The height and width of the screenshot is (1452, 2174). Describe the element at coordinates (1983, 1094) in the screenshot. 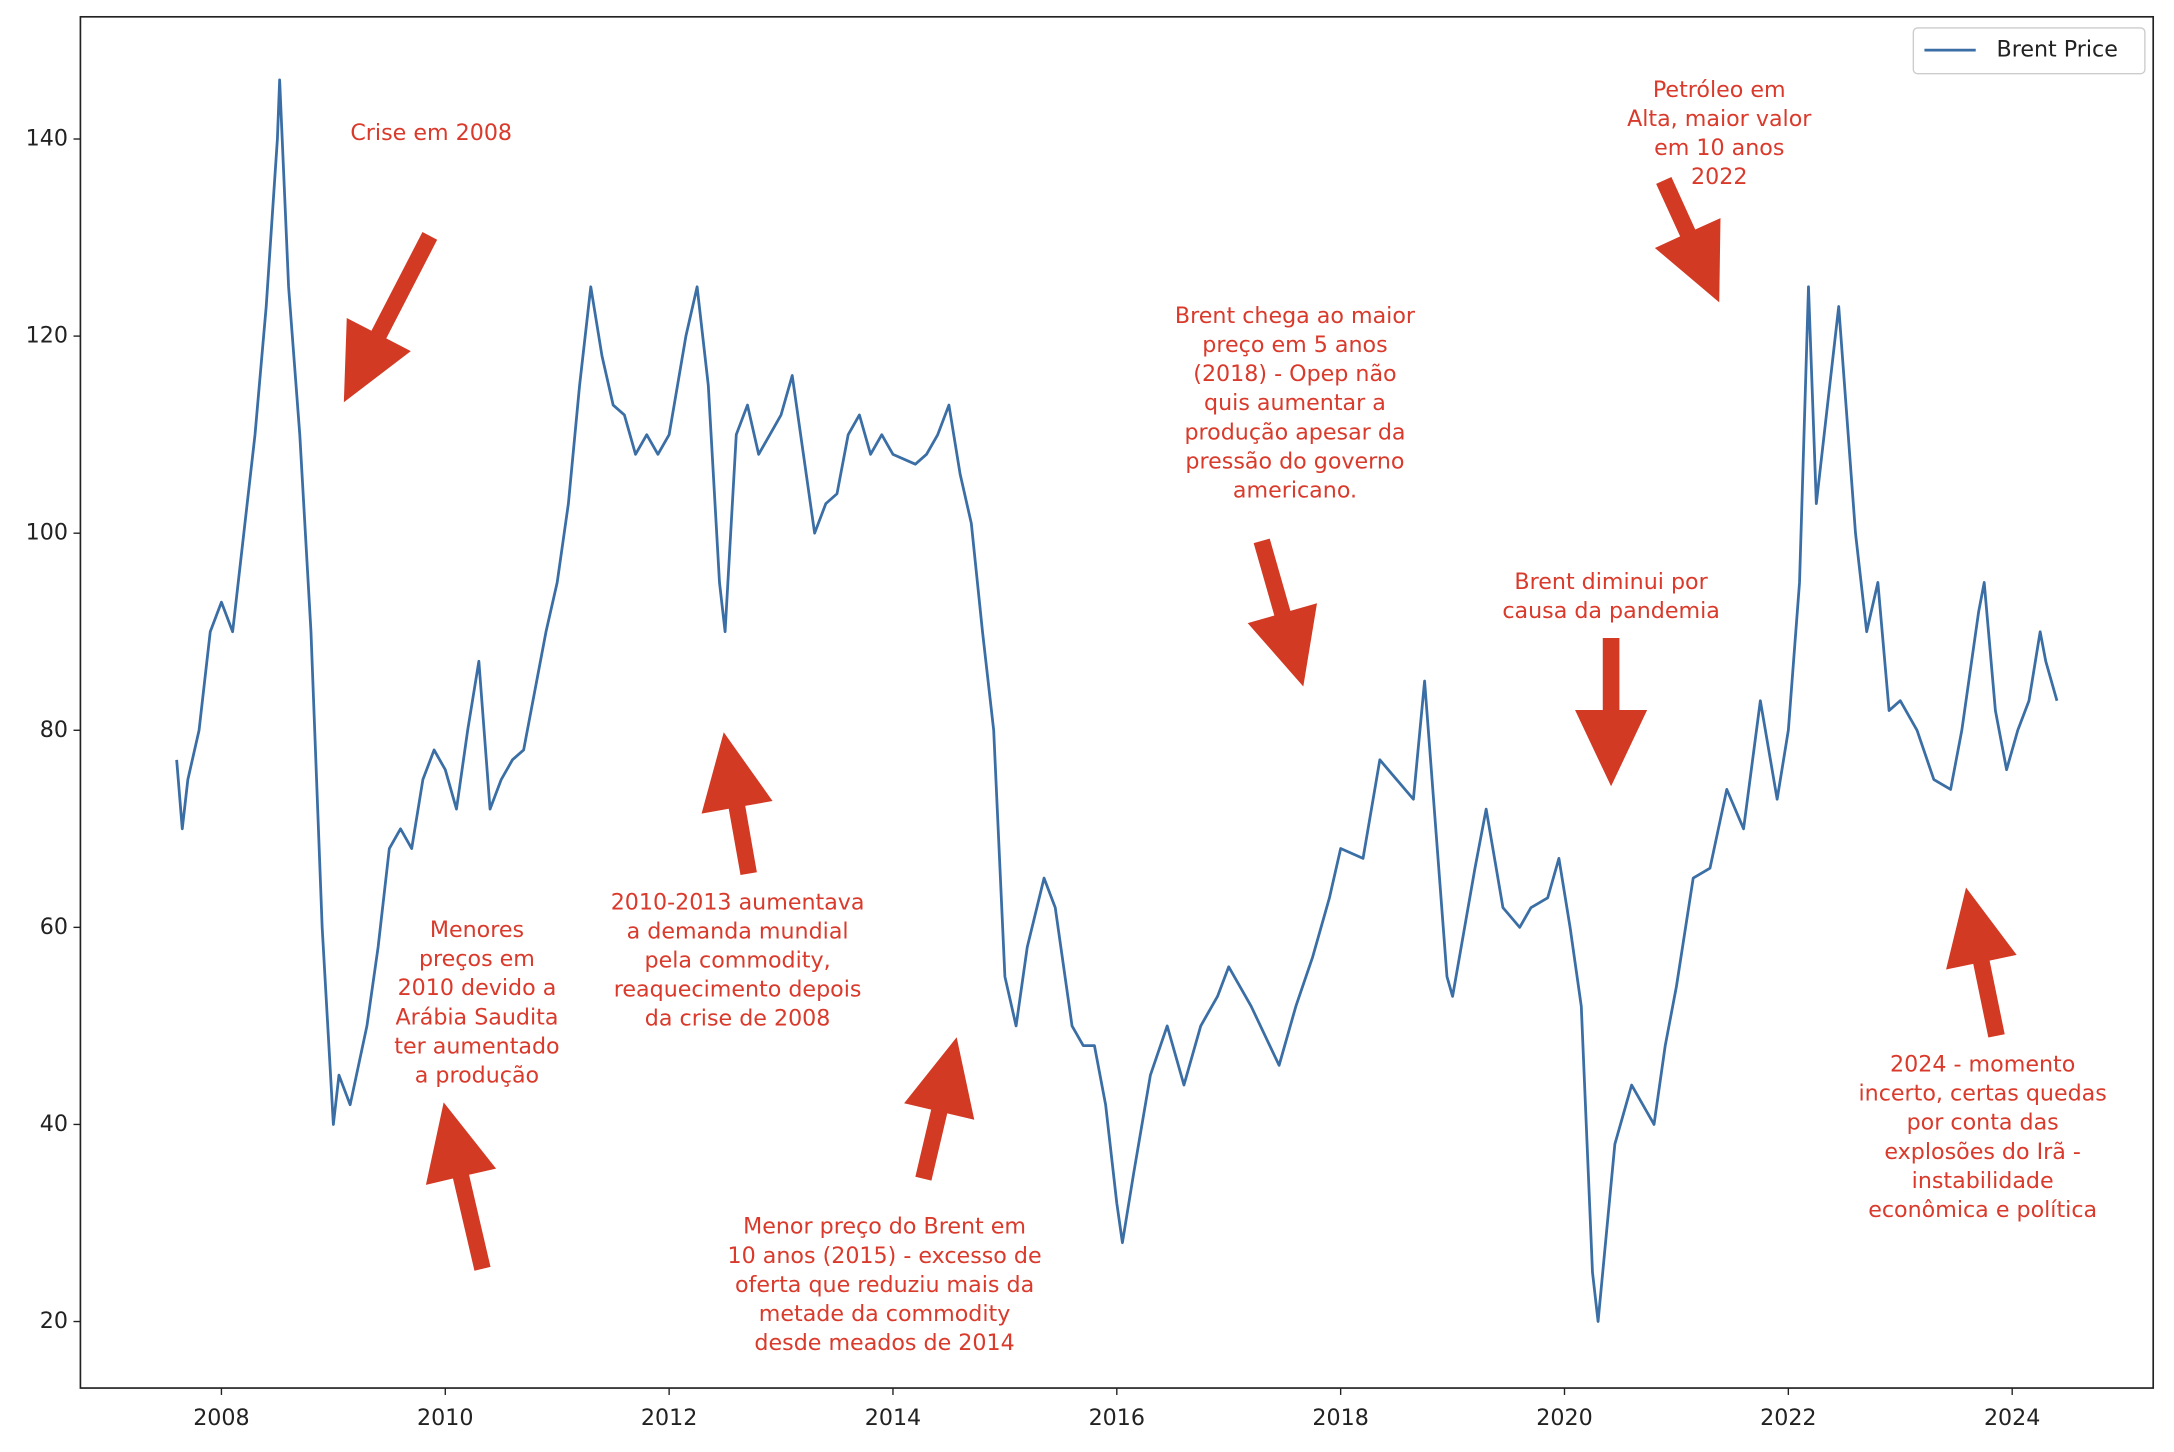

I see `annotation-text: incerto, certas quedas` at that location.